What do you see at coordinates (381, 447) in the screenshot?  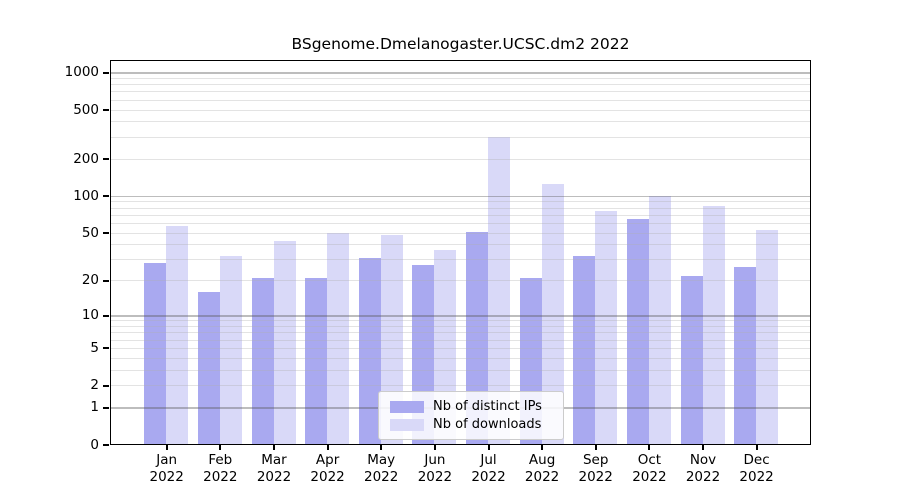 I see `xtick-mark-may` at bounding box center [381, 447].